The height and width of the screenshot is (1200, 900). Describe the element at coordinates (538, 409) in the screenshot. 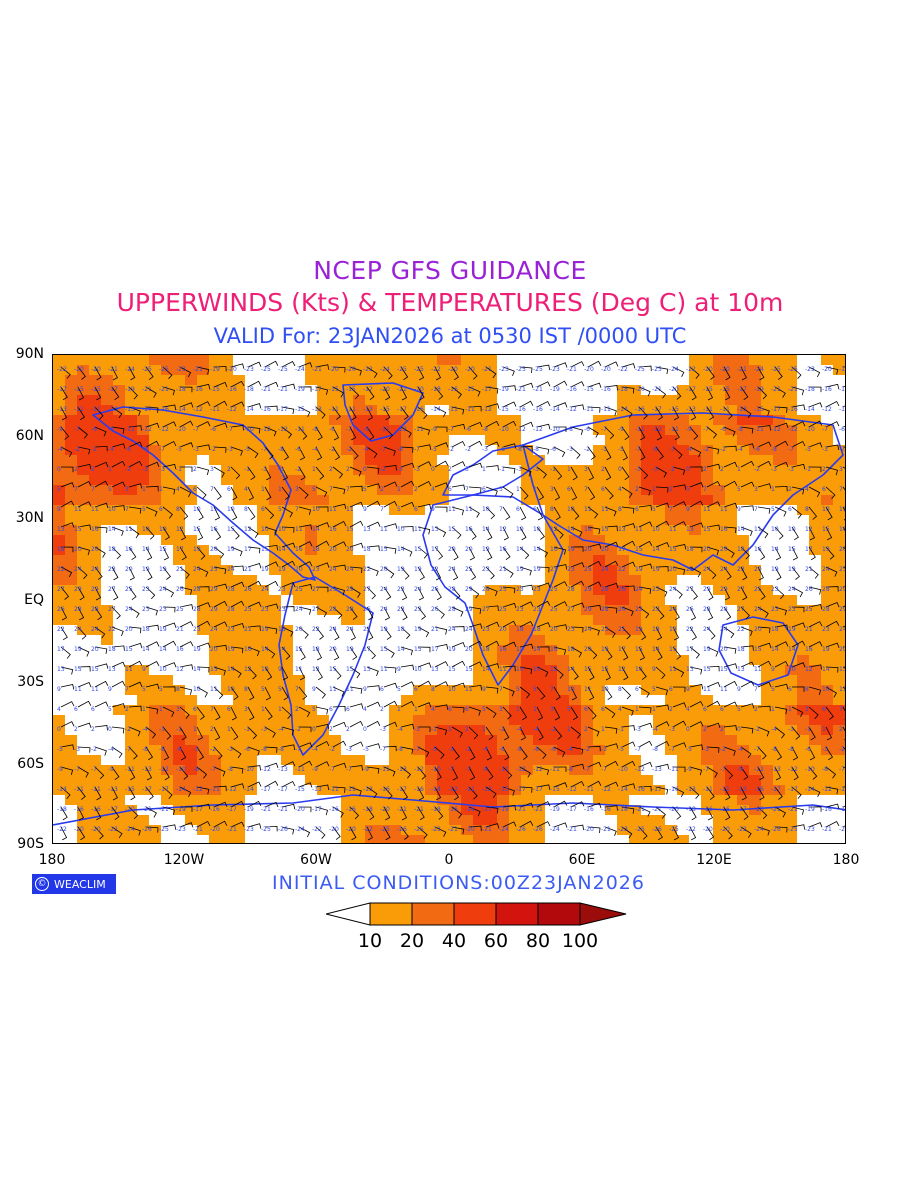

I see `temperature-value: -16` at that location.